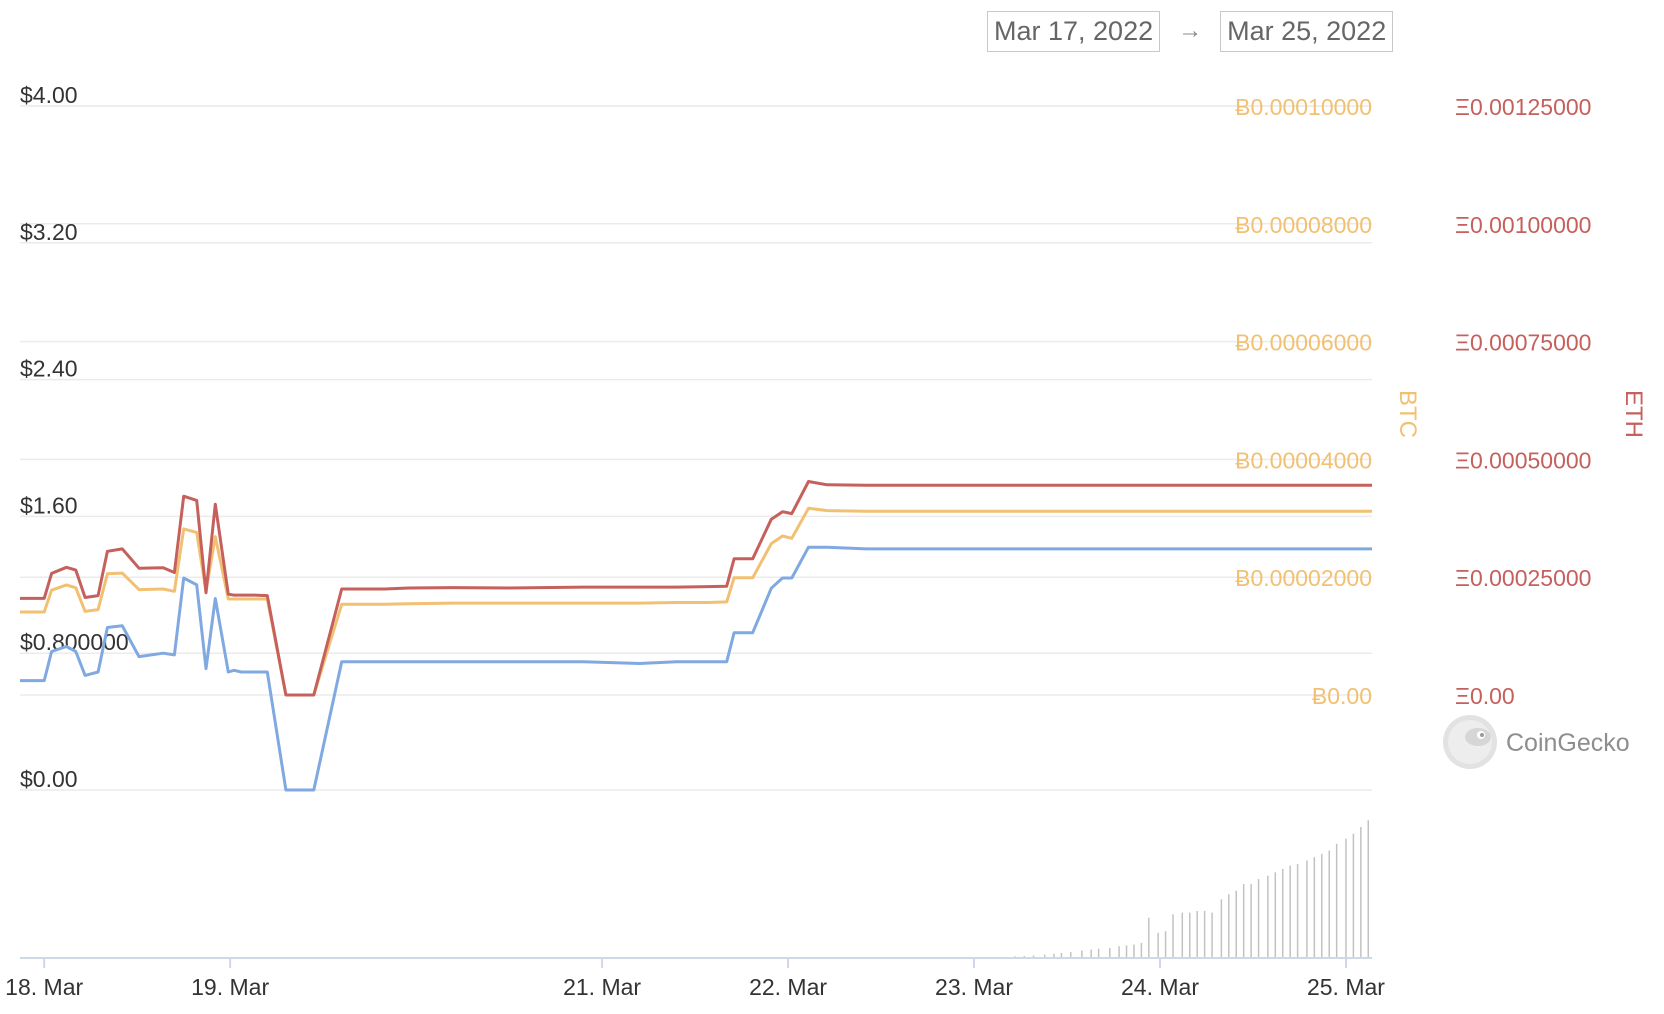 The image size is (1664, 1014). I want to click on eth-tick-label: Ξ0.00, so click(1485, 696).